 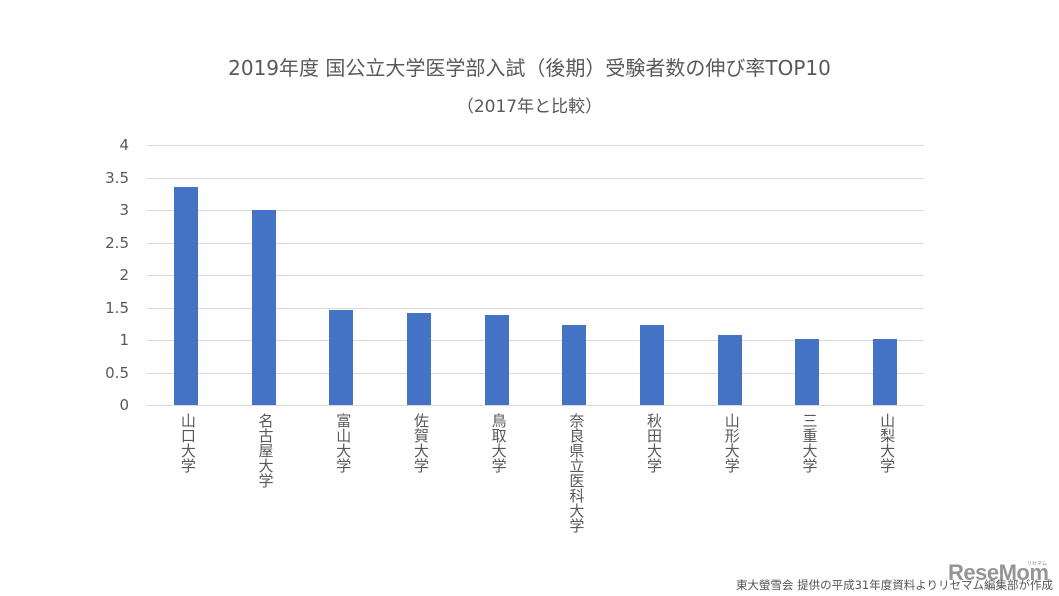 I want to click on y-tick-label: 1.5, so click(x=117, y=307).